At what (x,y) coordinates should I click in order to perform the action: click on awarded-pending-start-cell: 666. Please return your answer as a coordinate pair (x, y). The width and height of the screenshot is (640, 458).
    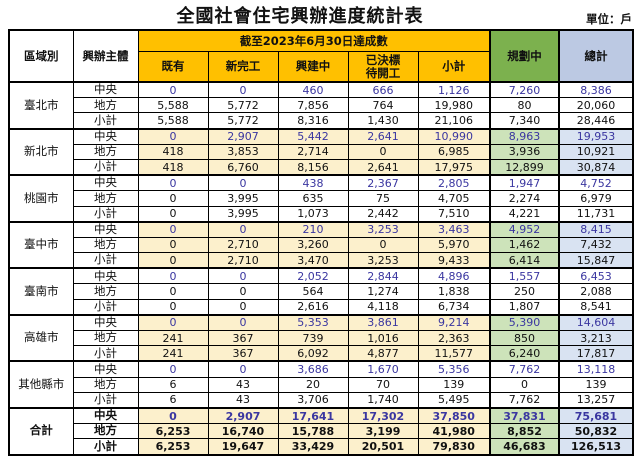
    Looking at the image, I should click on (383, 90).